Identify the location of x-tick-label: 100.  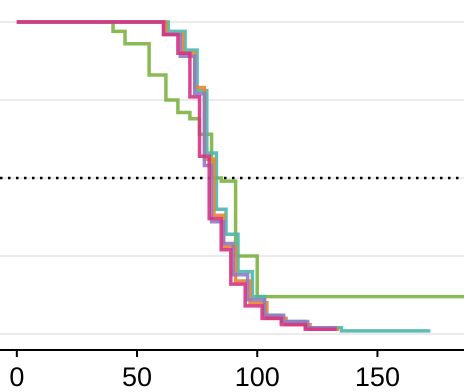
(257, 377).